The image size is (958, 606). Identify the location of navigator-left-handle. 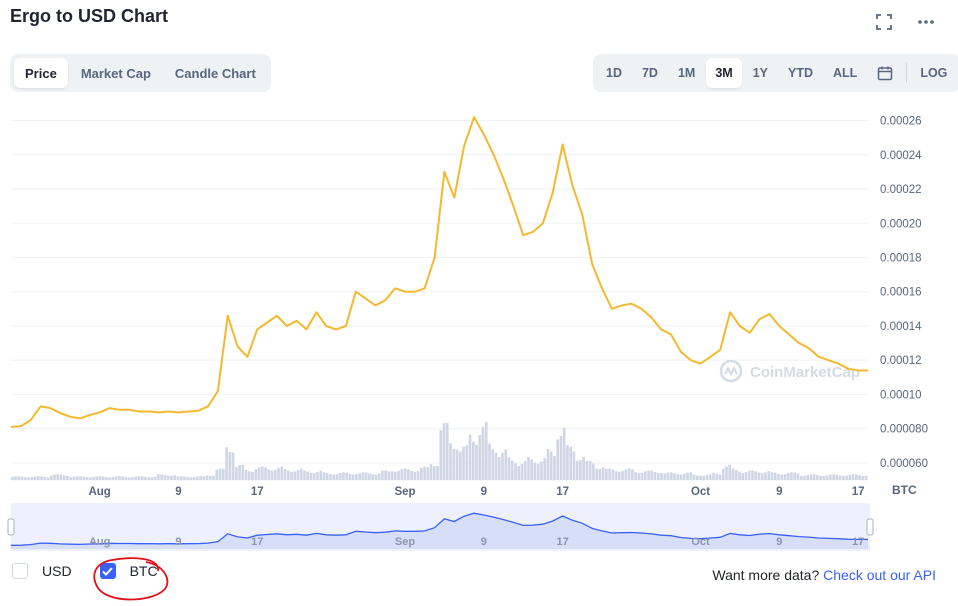
(11, 527).